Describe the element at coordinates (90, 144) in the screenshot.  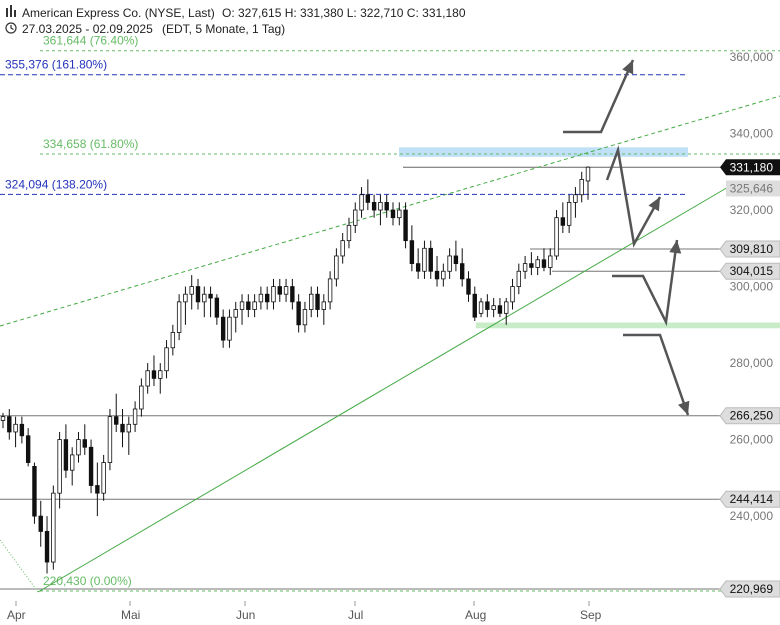
I see `fib-level-label: 334,658 (61.80%)` at that location.